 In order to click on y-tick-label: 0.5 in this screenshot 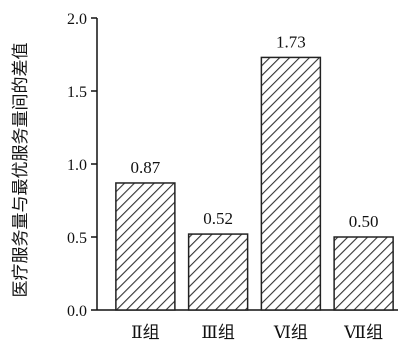, I will do `click(77, 238)`.